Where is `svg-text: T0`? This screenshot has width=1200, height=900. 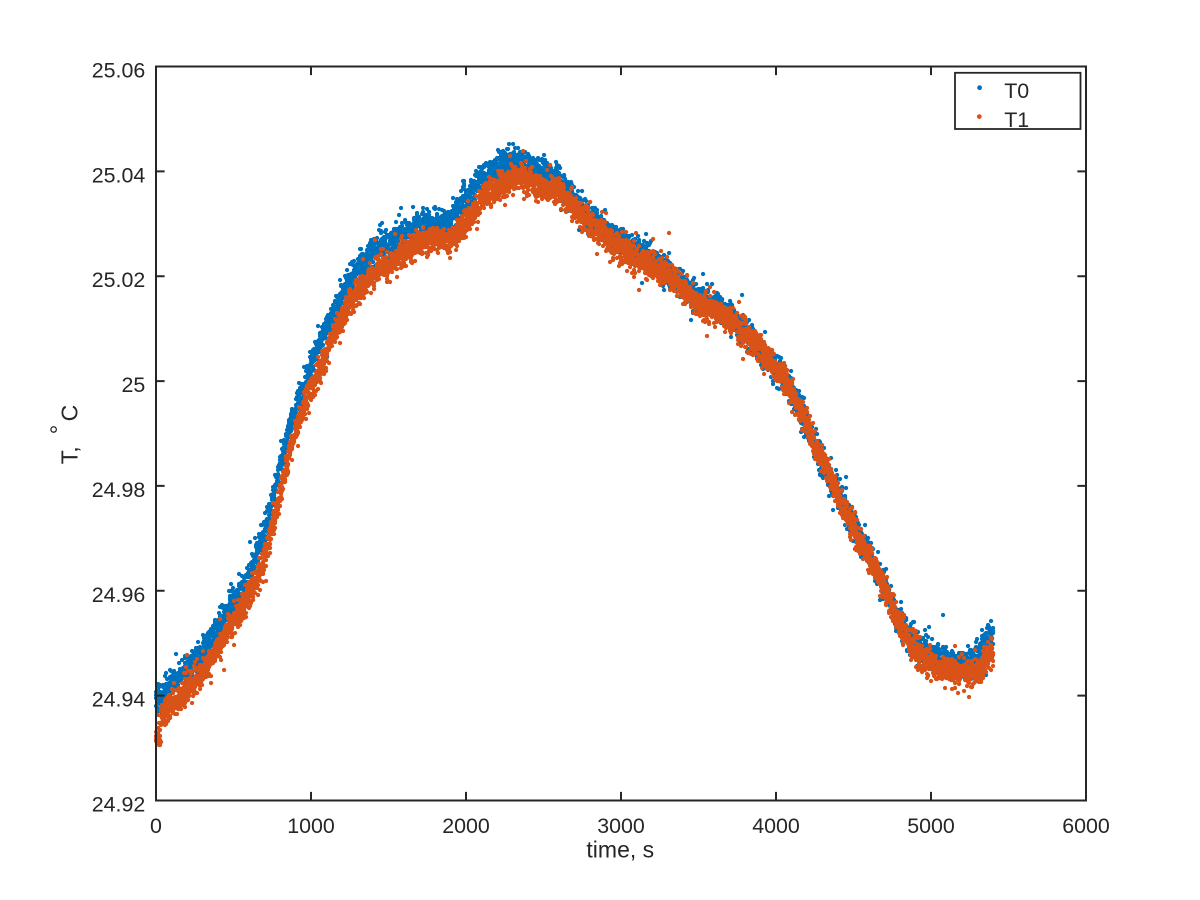 svg-text: T0 is located at coordinates (1016, 91).